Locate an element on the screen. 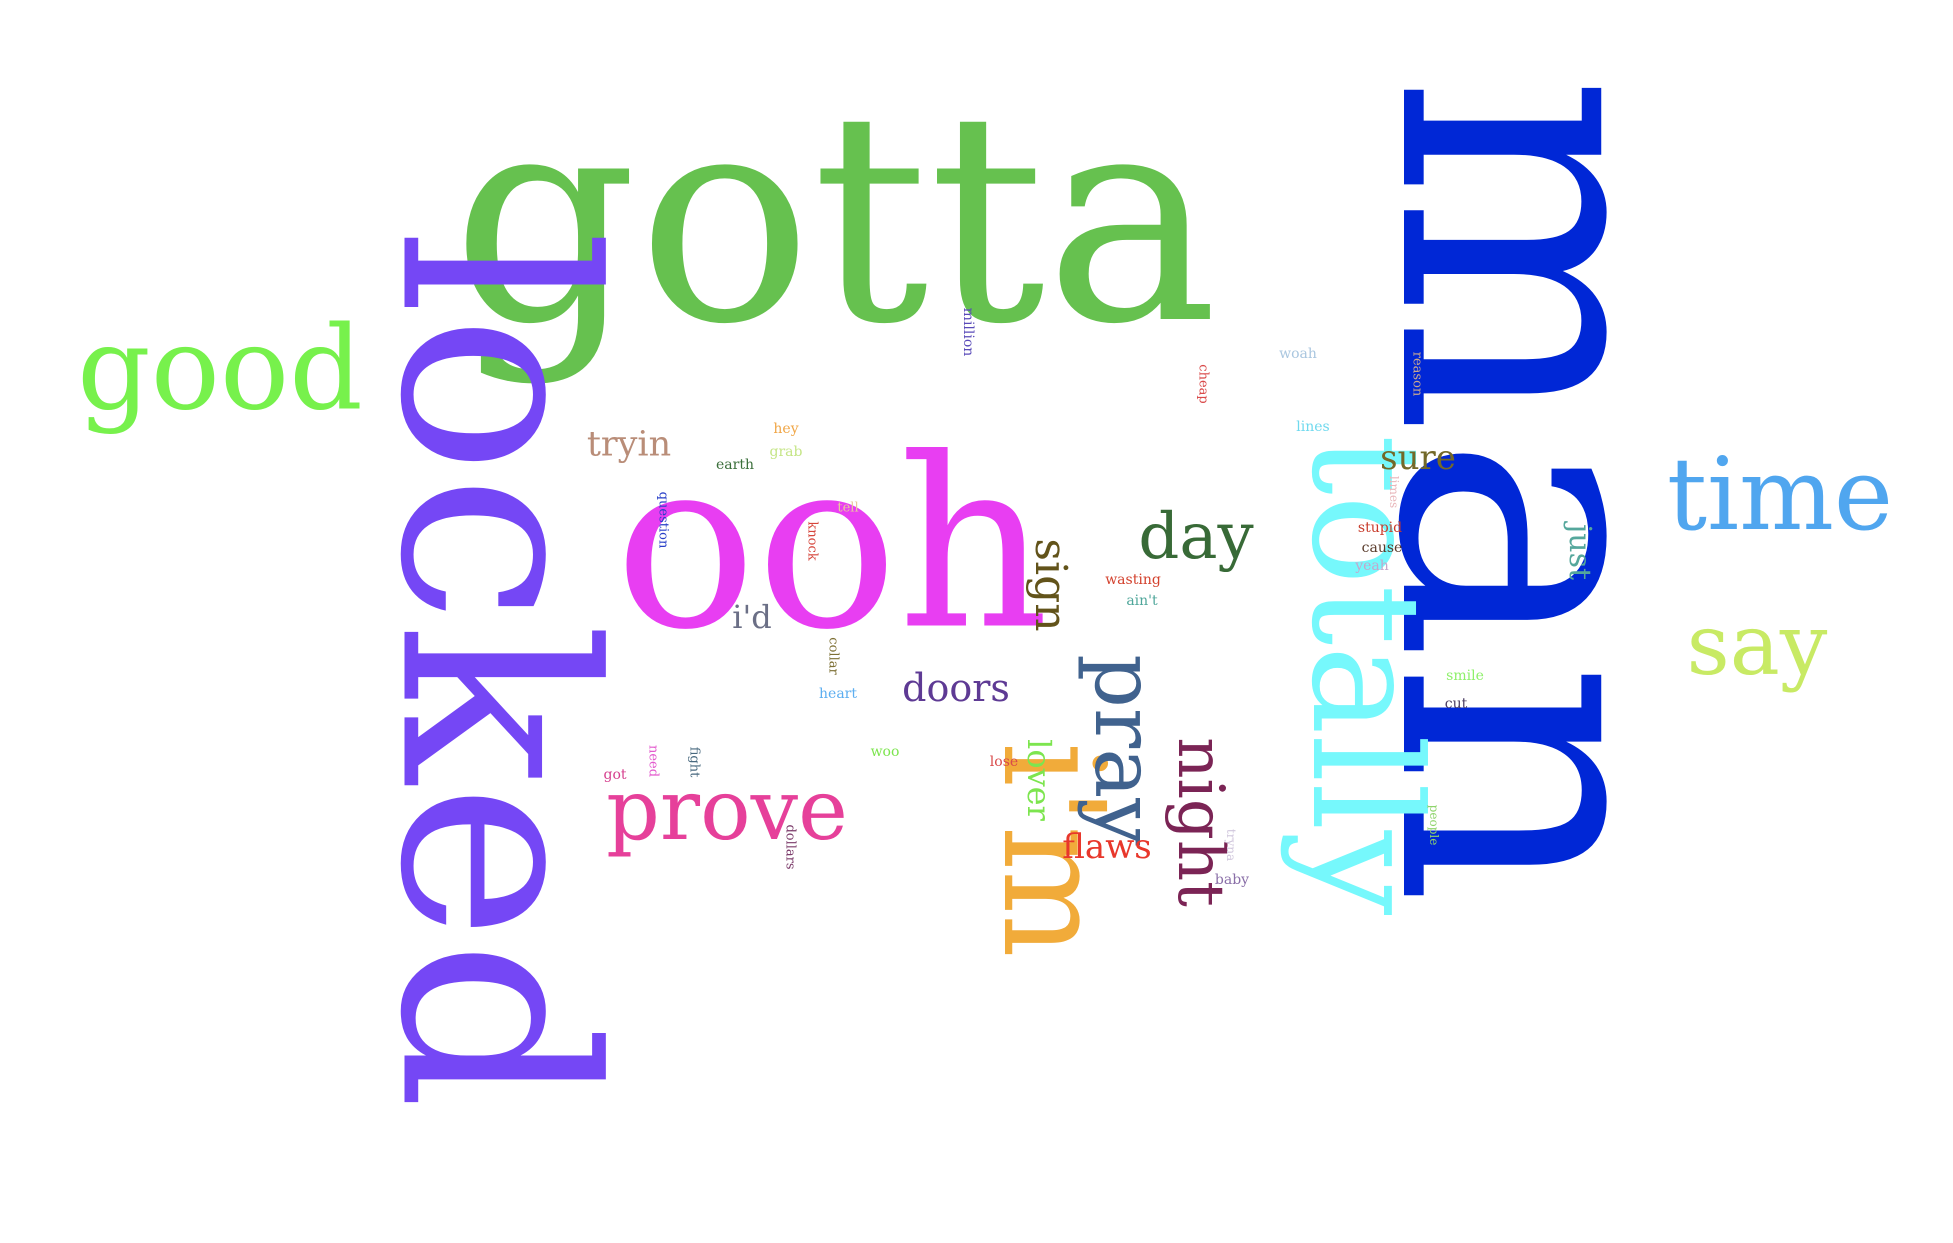 The width and height of the screenshot is (1953, 1243). word: question is located at coordinates (663, 520).